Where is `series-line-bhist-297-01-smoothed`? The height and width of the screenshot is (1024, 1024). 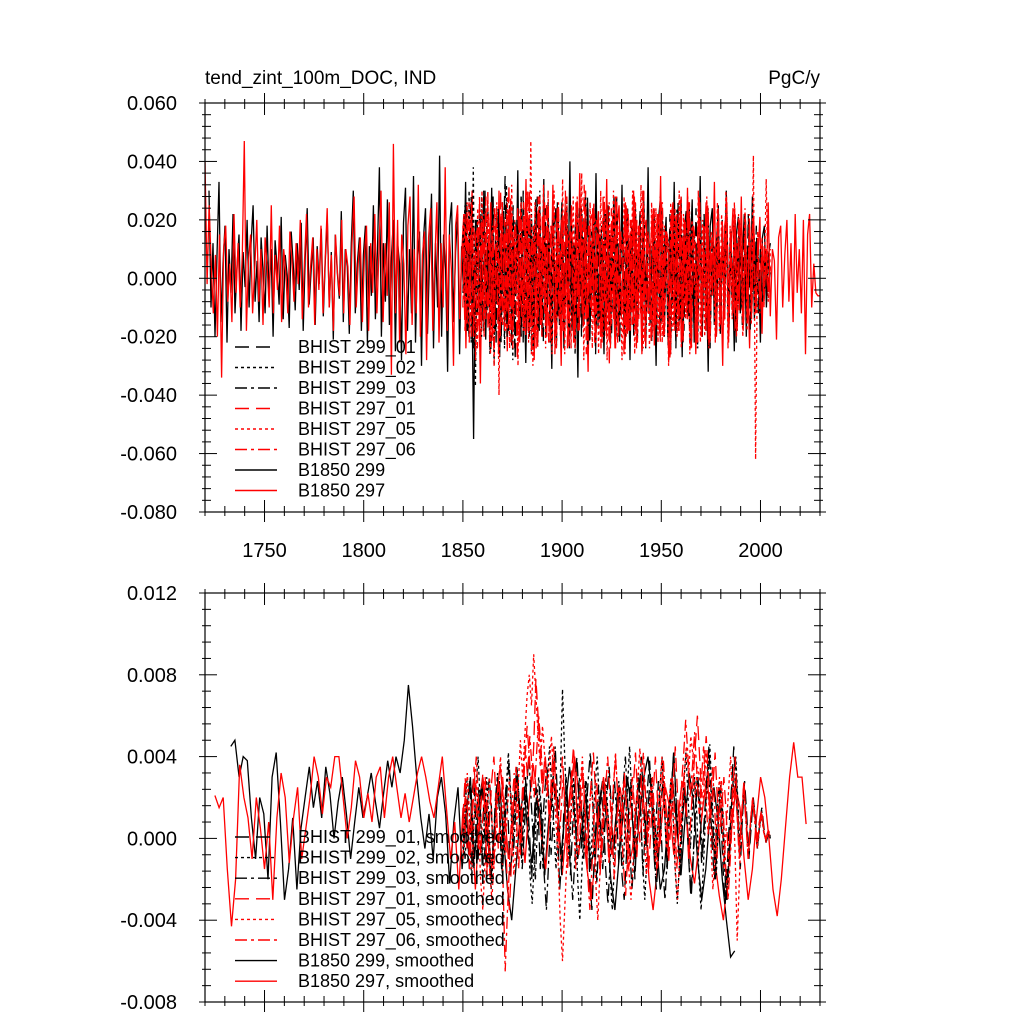 series-line-bhist-297-01-smoothed is located at coordinates (616, 794).